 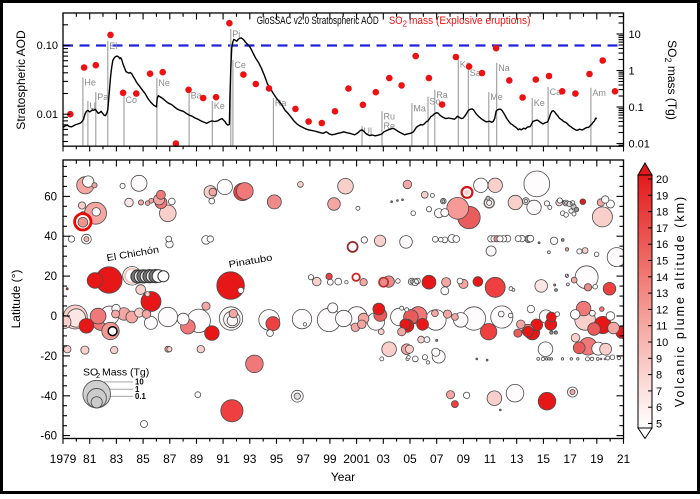 I want to click on svg-text: 99, so click(x=330, y=459).